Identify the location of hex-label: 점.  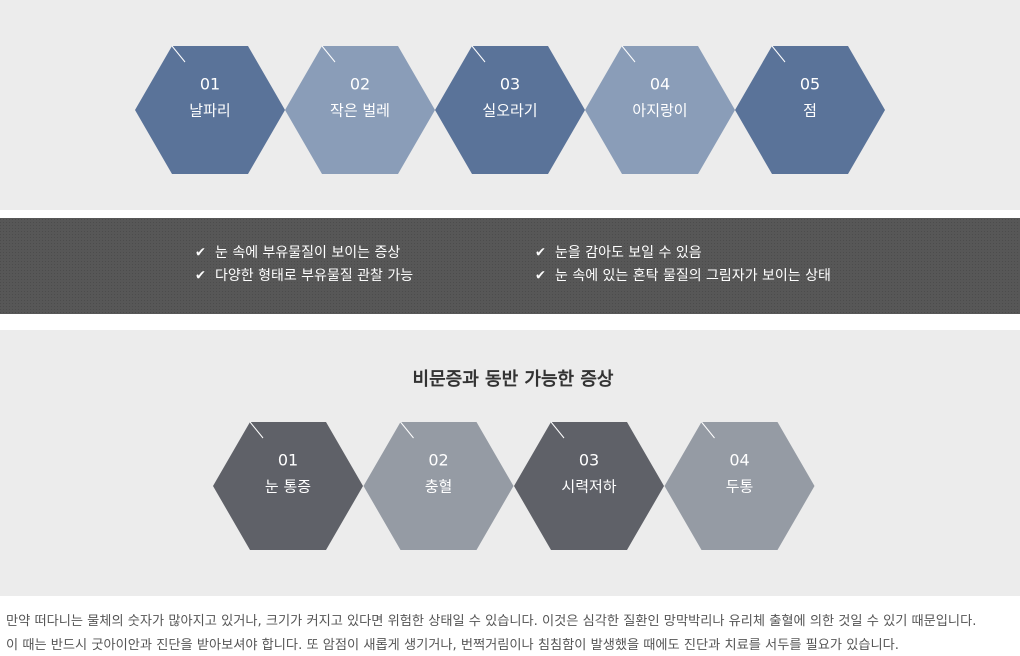
(810, 111).